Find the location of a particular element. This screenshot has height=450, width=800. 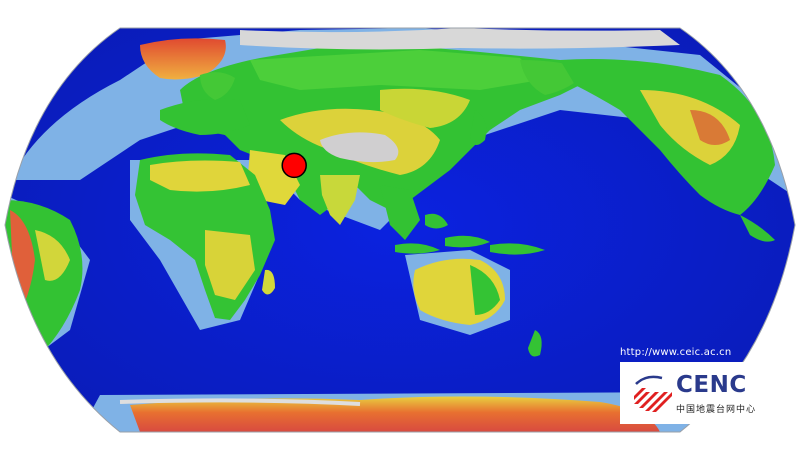

antarctica is located at coordinates (395, 414).